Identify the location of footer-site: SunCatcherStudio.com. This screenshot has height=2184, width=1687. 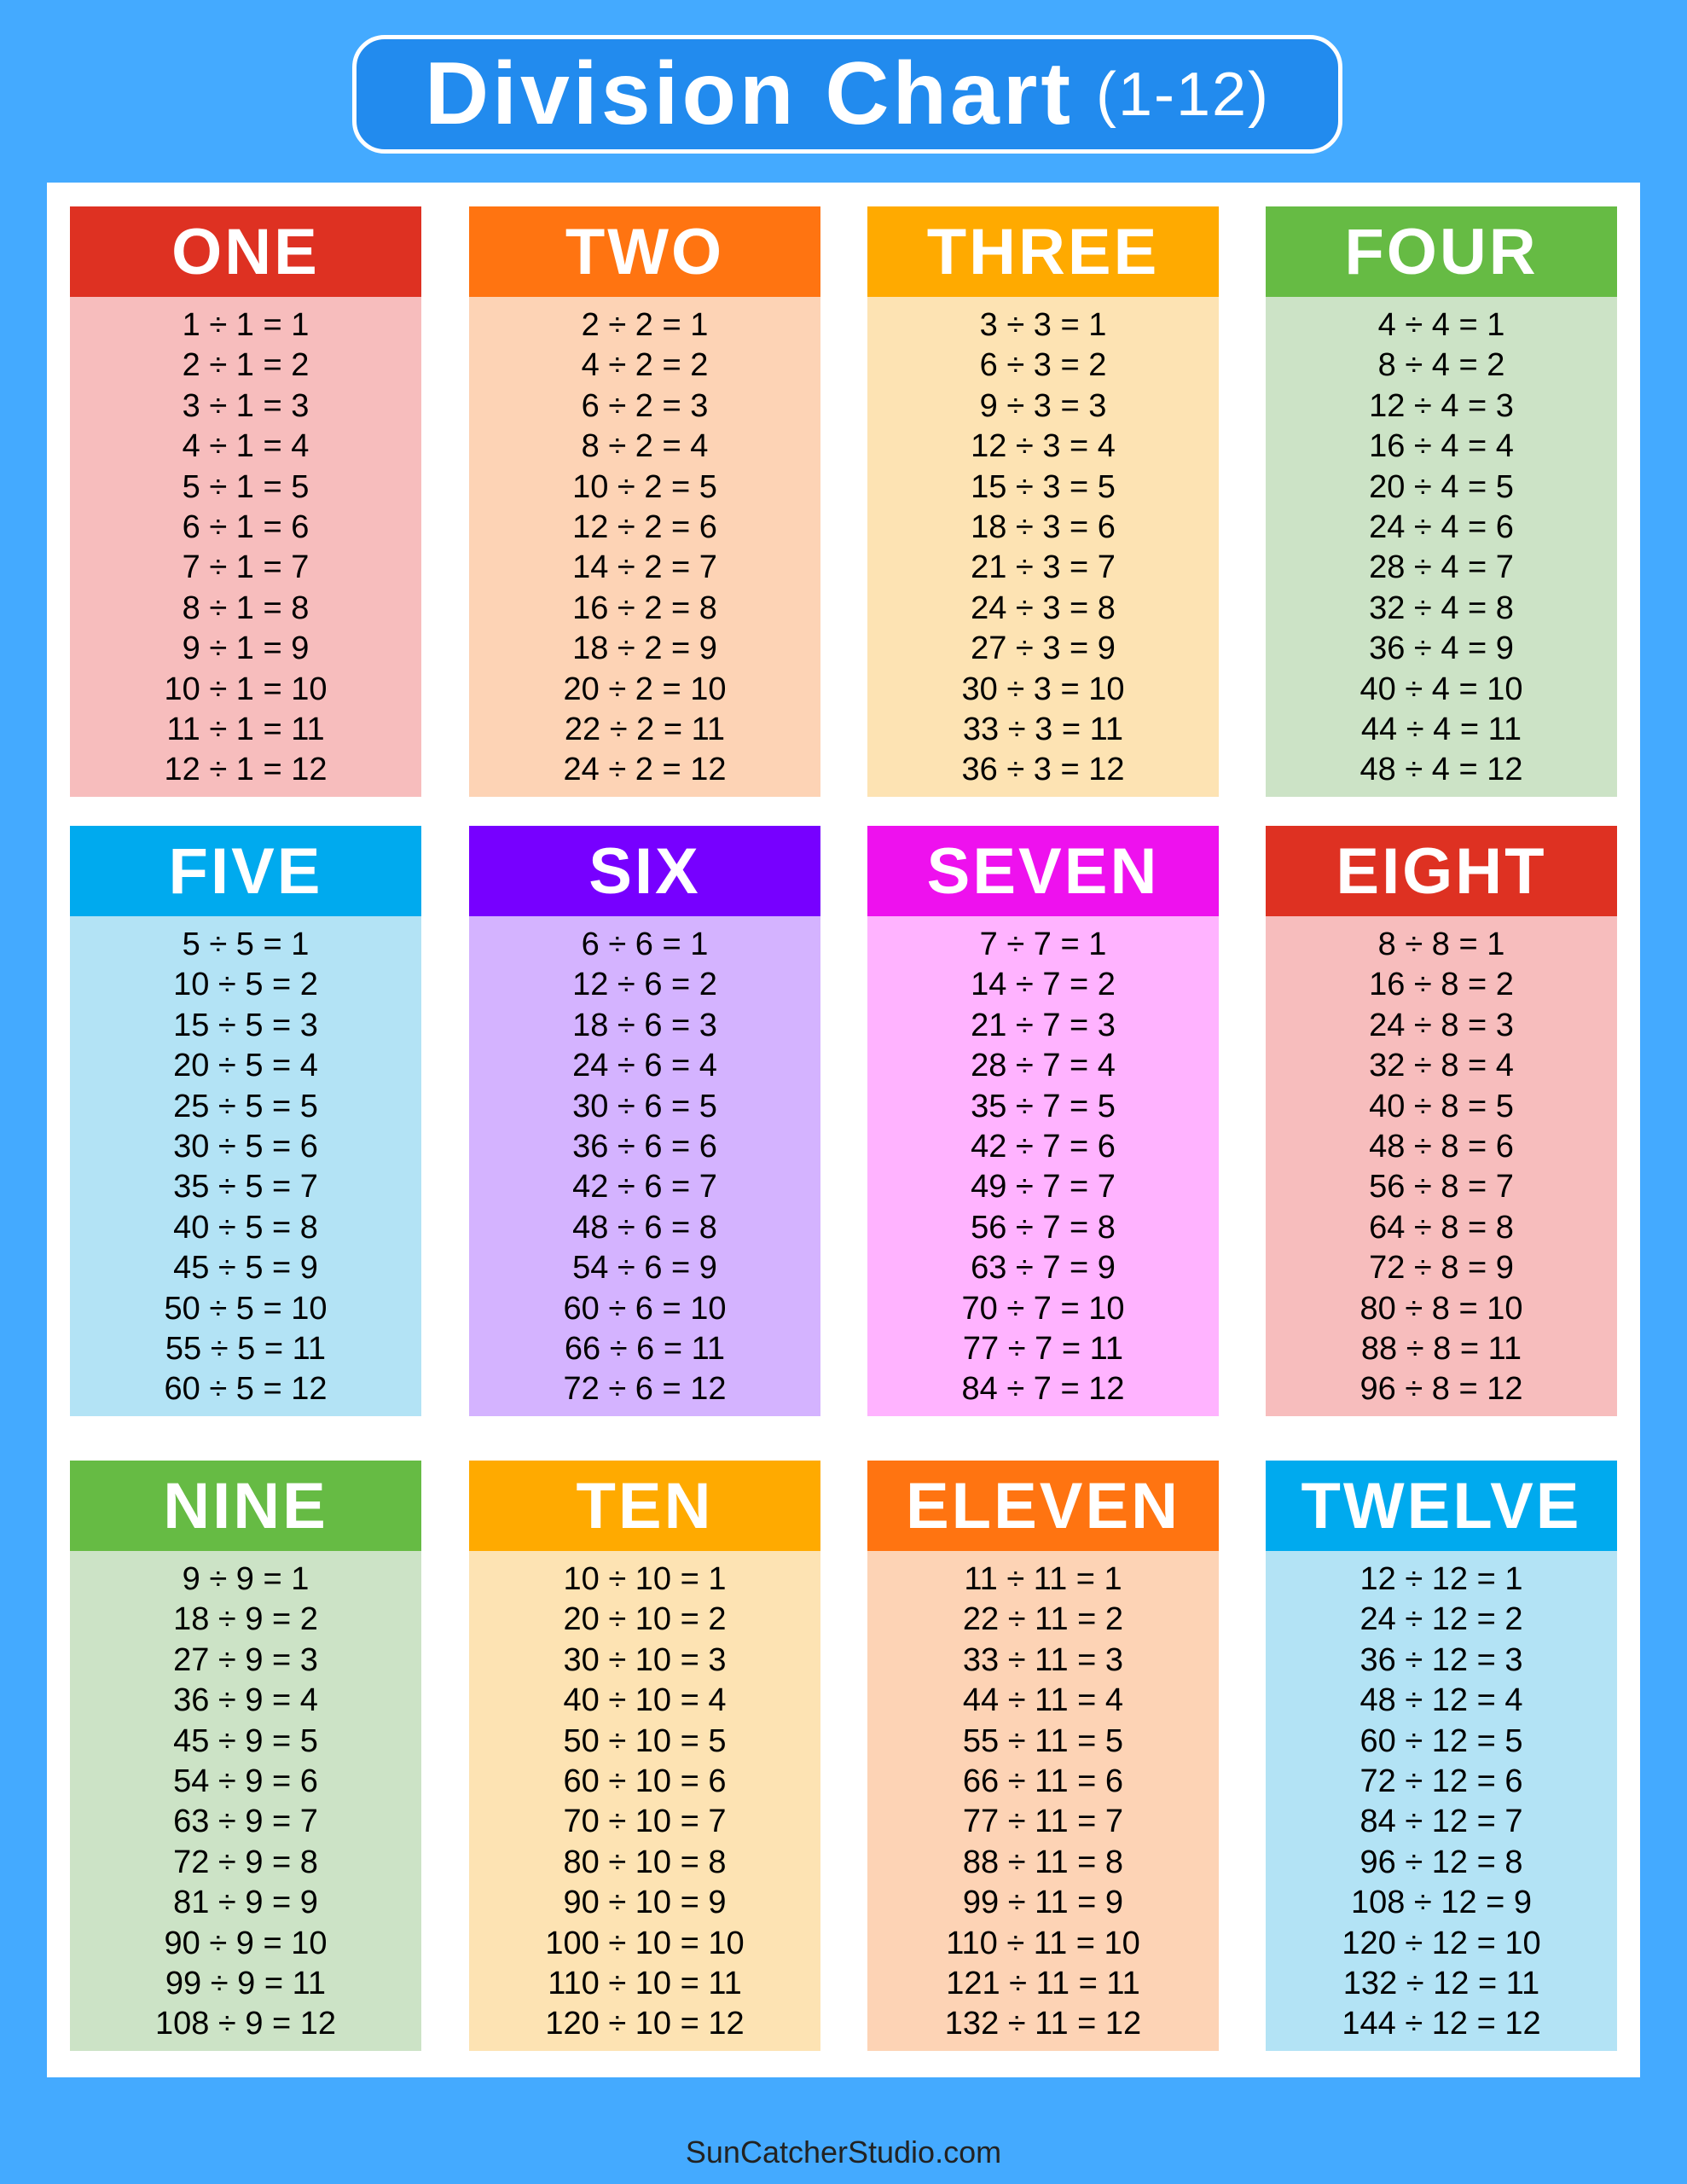
(843, 2152).